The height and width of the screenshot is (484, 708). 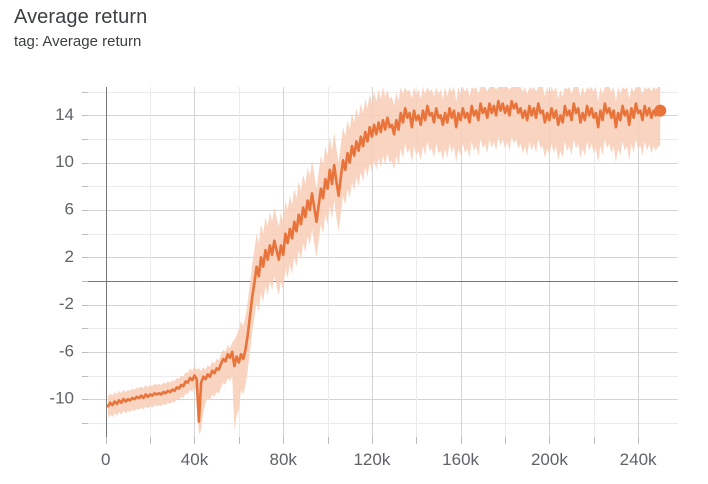 What do you see at coordinates (78, 41) in the screenshot?
I see `chart-subtitle: tag: Average return` at bounding box center [78, 41].